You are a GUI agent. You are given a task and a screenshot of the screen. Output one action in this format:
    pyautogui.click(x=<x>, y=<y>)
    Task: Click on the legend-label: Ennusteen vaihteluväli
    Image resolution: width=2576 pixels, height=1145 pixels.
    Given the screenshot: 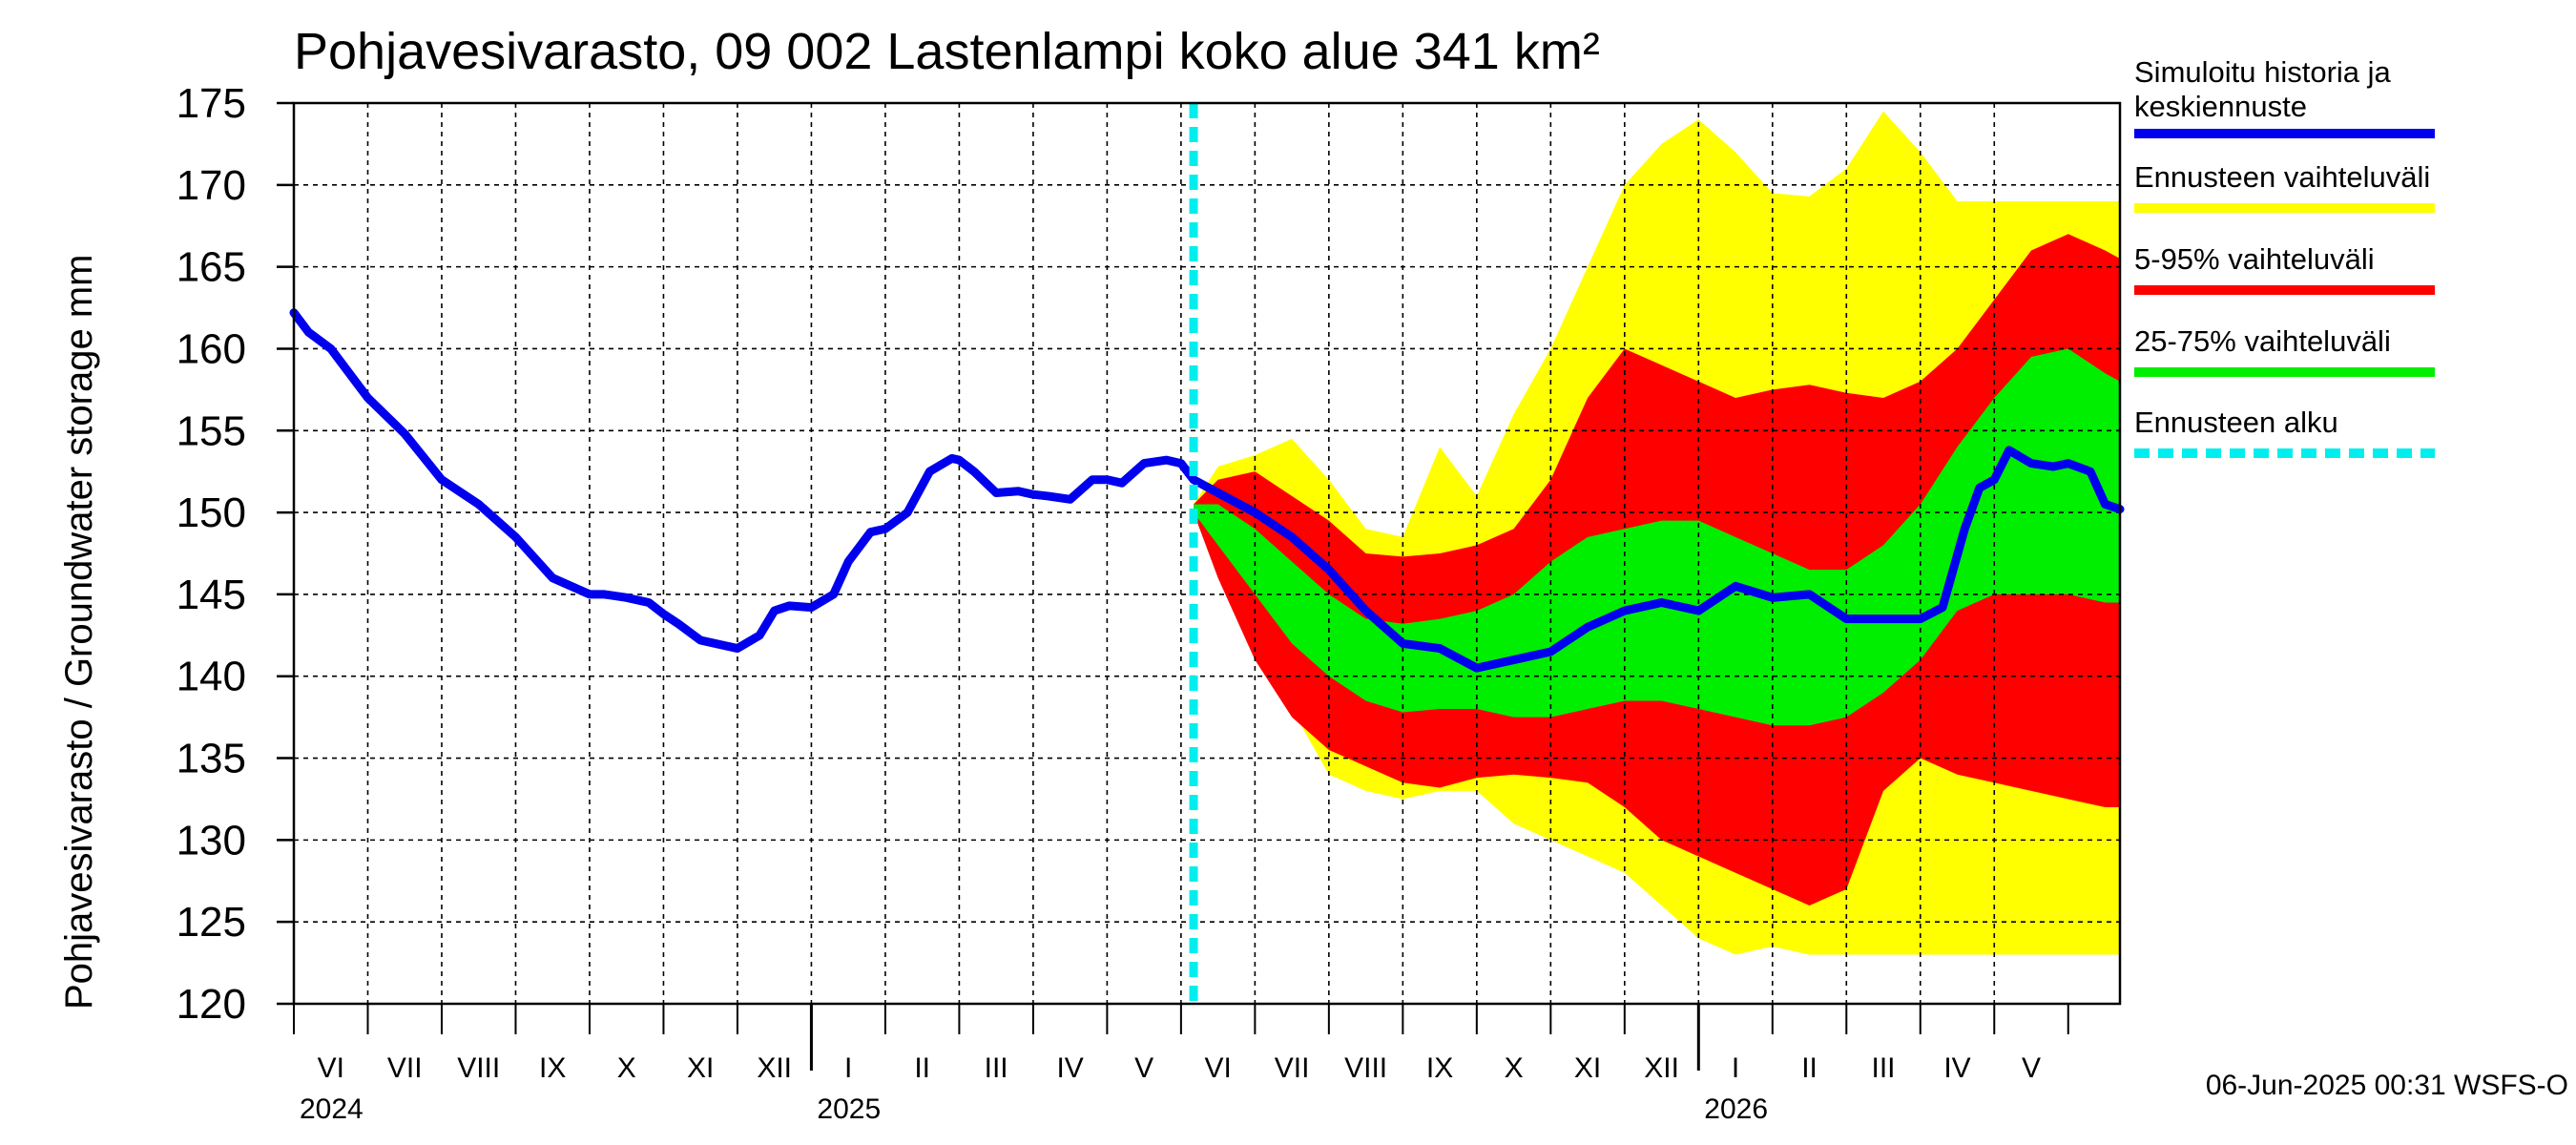 What is the action you would take?
    pyautogui.click(x=2282, y=177)
    